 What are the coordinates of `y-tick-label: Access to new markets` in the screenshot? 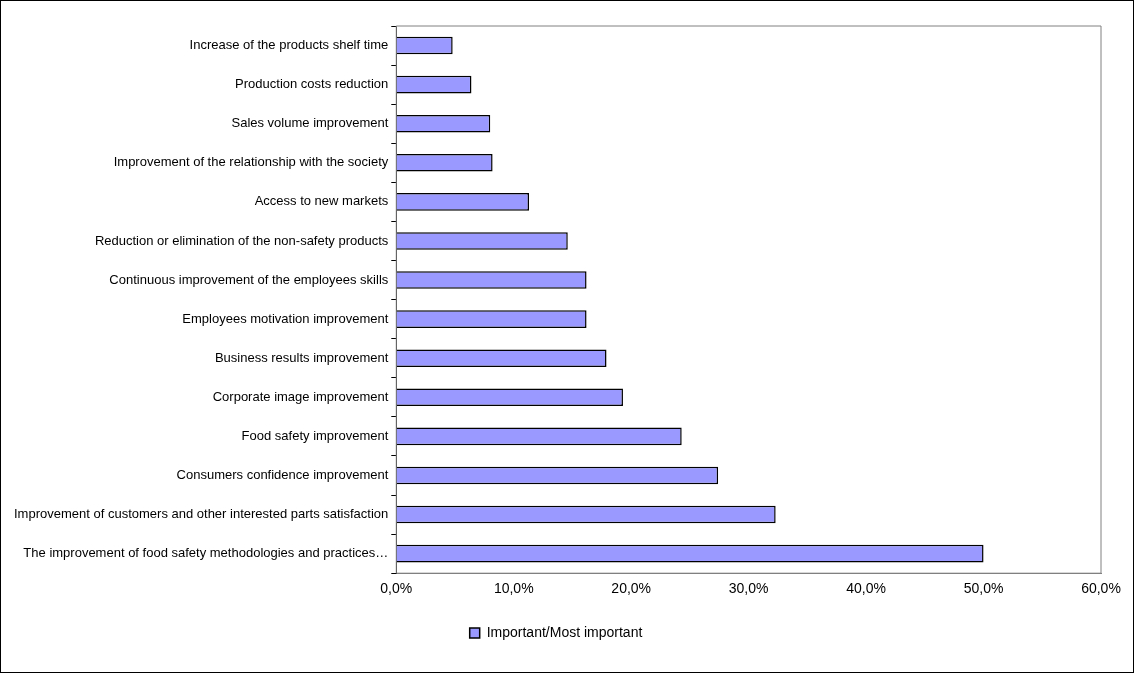 It's located at (321, 201).